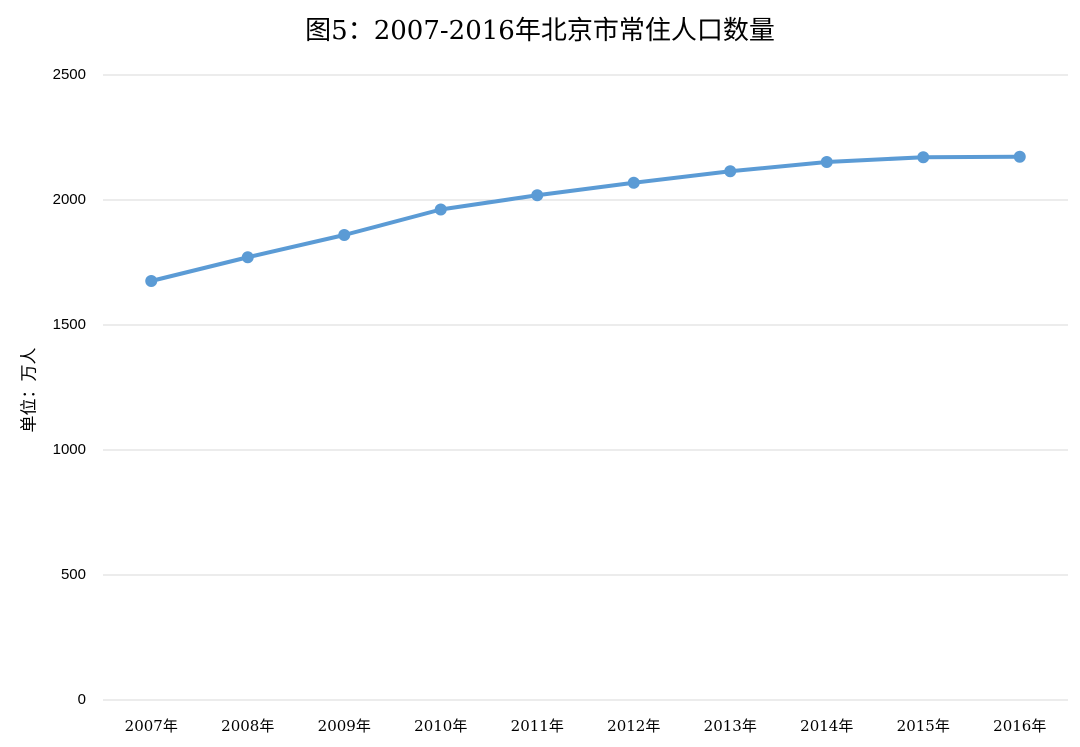  What do you see at coordinates (69, 199) in the screenshot?
I see `y-tick-label: 2000` at bounding box center [69, 199].